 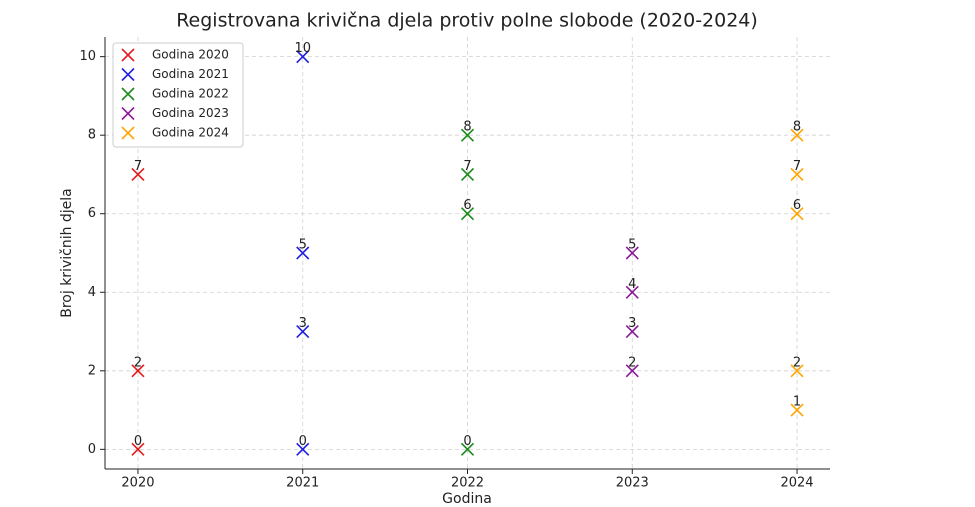 What do you see at coordinates (92, 370) in the screenshot?
I see `y-tick-label: 2` at bounding box center [92, 370].